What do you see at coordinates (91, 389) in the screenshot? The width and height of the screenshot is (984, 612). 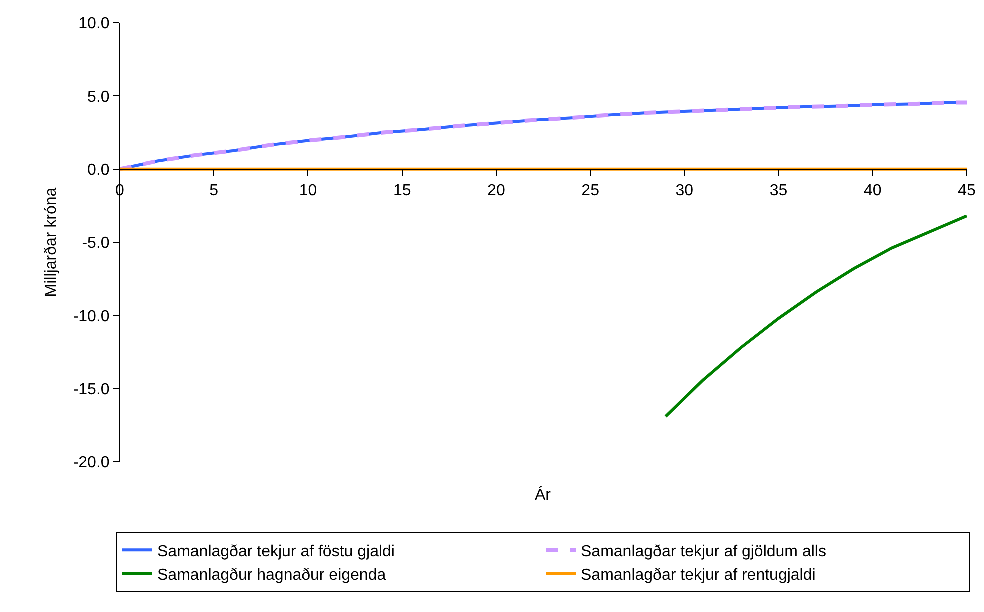 I see `y-tick-label: -15.0` at bounding box center [91, 389].